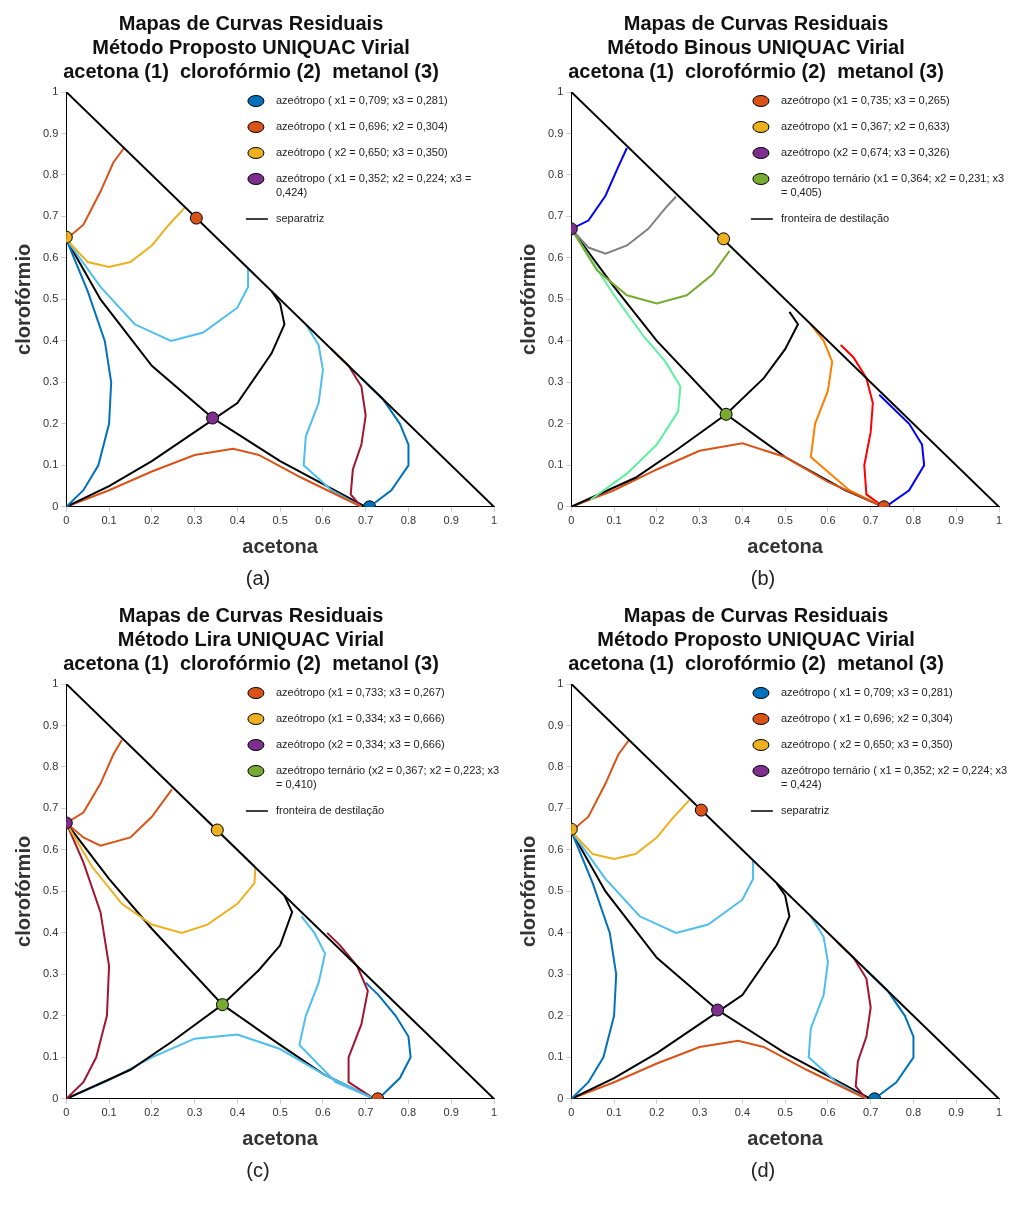 This screenshot has width=1021, height=1207. What do you see at coordinates (835, 218) in the screenshot?
I see `legend-label: fronteira de destilação` at bounding box center [835, 218].